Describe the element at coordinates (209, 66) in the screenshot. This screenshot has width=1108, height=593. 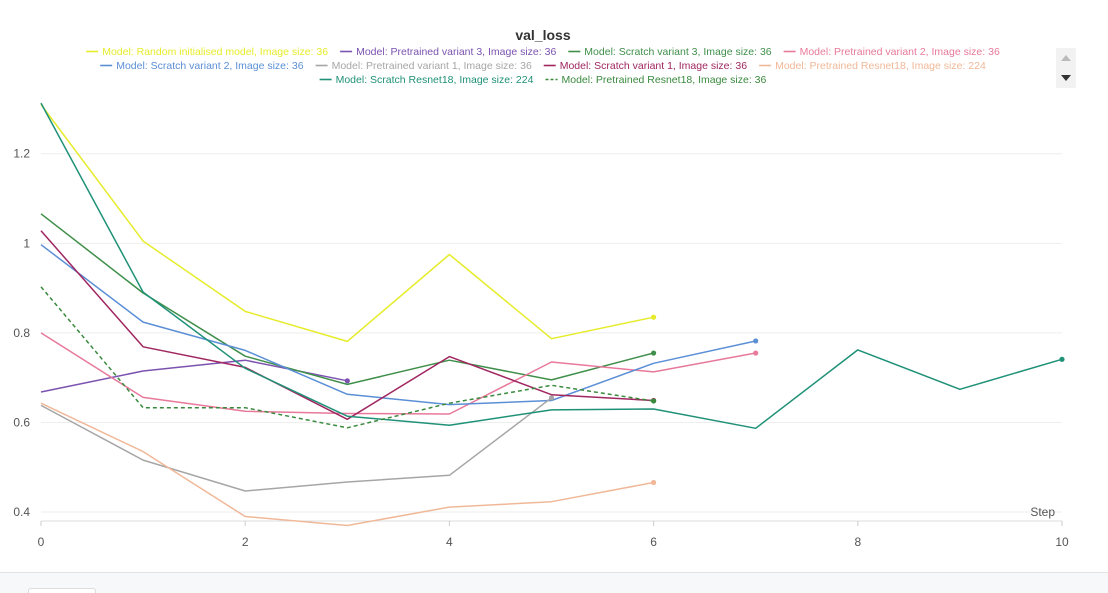
I see `legend-label: Model: Scratch variant 2, Image size: 36` at that location.